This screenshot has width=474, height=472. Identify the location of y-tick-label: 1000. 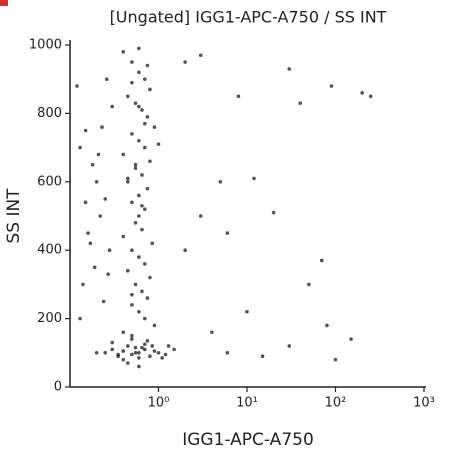
(45, 45).